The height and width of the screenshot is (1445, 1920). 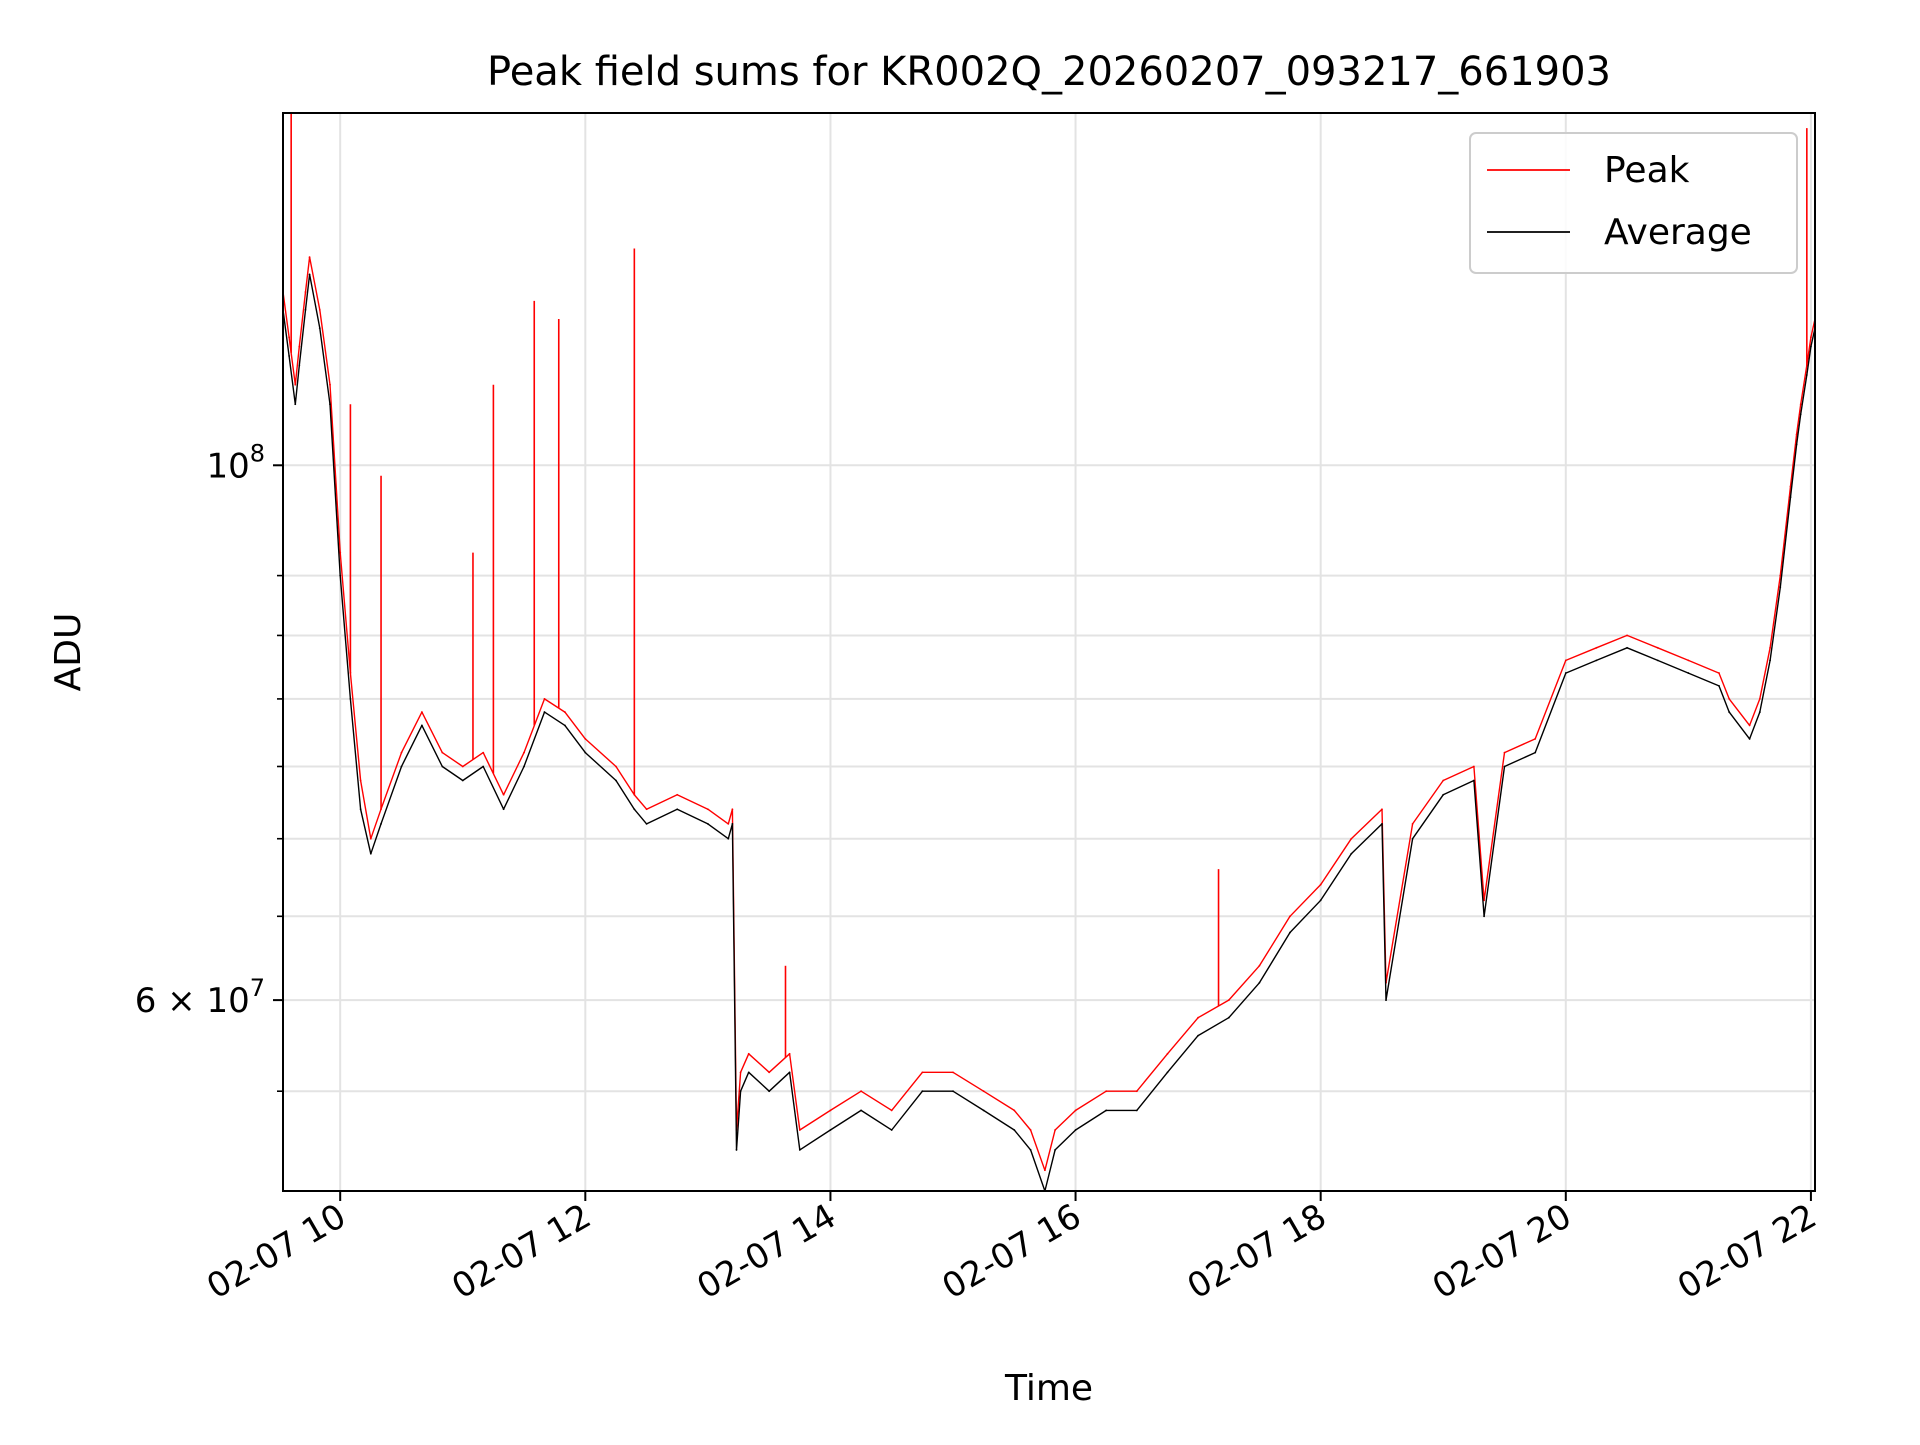 I want to click on y-axis-label: ADU, so click(x=68, y=652).